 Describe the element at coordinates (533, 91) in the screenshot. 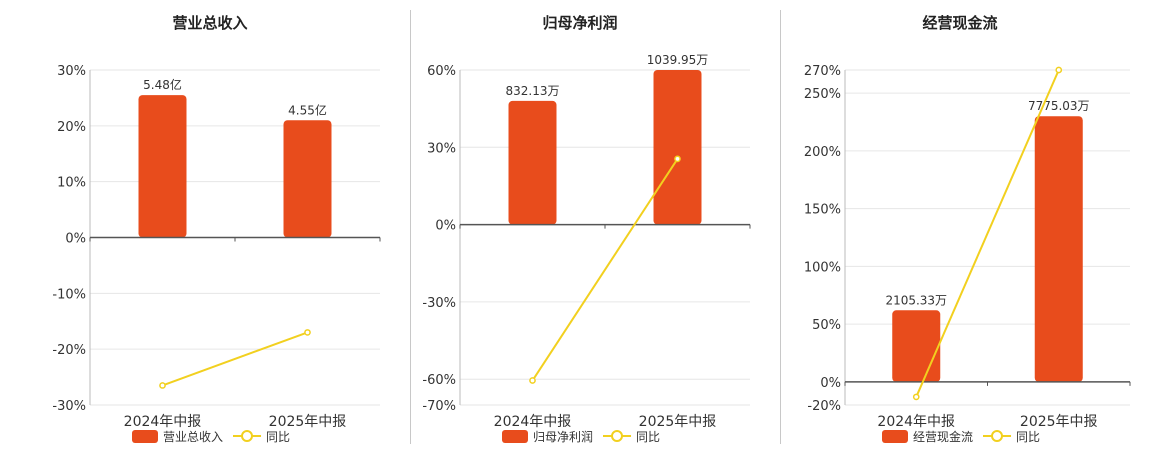

I see `bar-value-label: 832.13万` at that location.